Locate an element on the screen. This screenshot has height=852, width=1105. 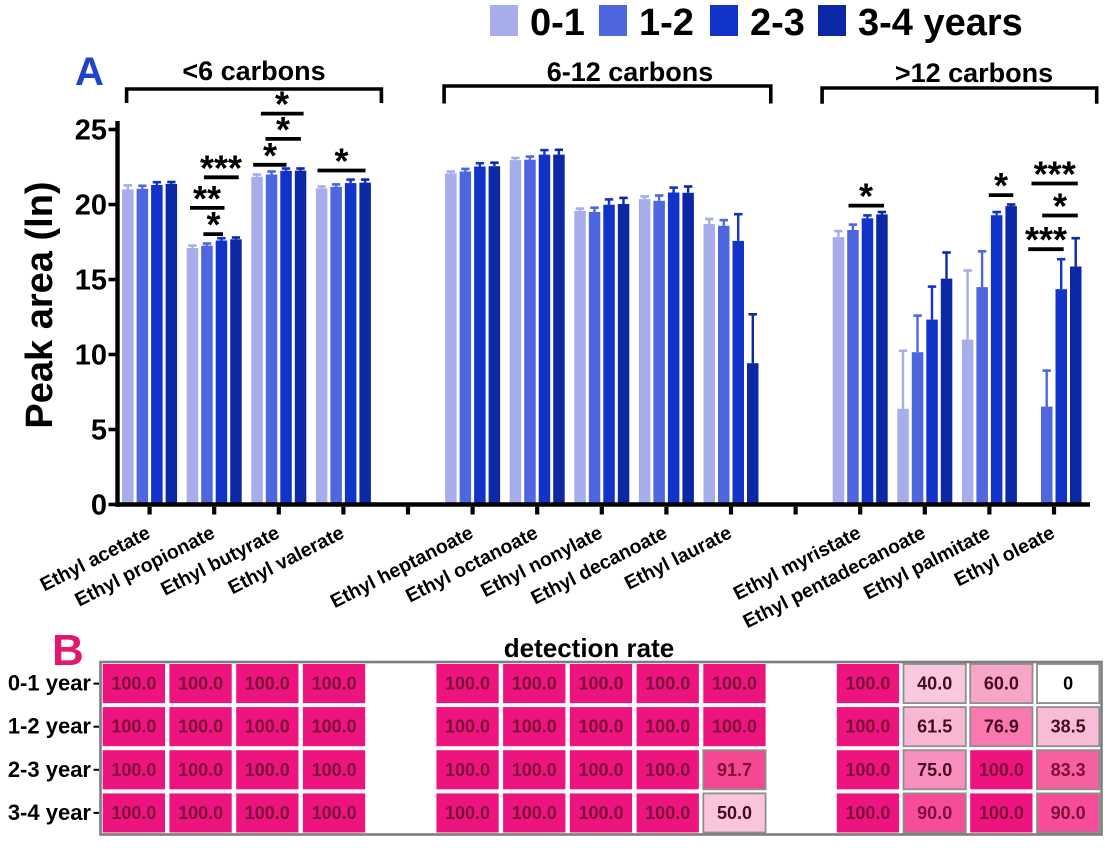
svg-text: detection rate is located at coordinates (589, 648).